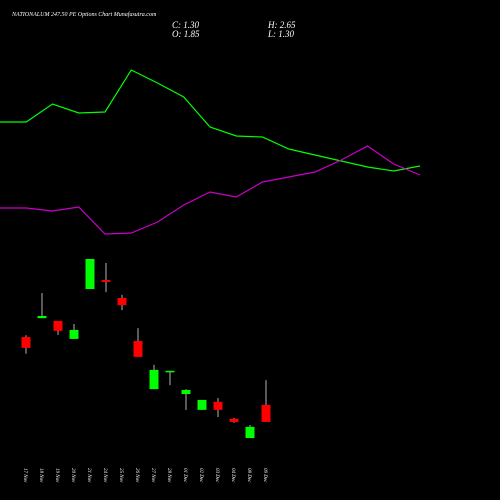 This screenshot has height=500, width=500. I want to click on x-tick-label: 02 Dec, so click(200, 475).